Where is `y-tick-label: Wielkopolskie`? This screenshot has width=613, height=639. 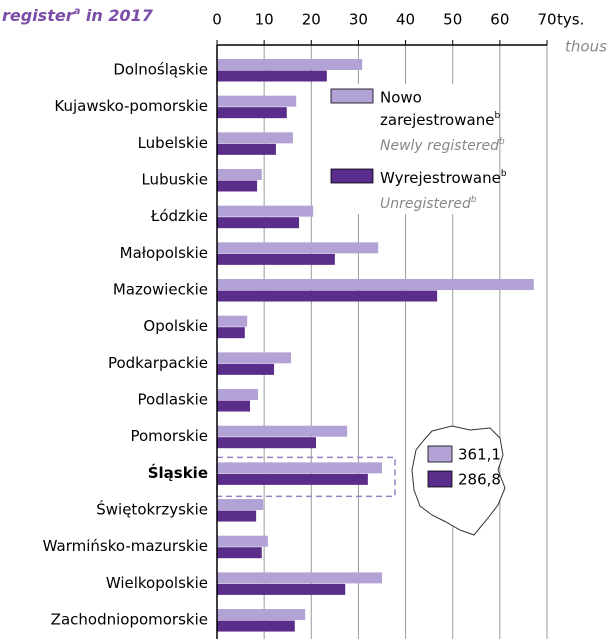 y-tick-label: Wielkopolskie is located at coordinates (157, 583).